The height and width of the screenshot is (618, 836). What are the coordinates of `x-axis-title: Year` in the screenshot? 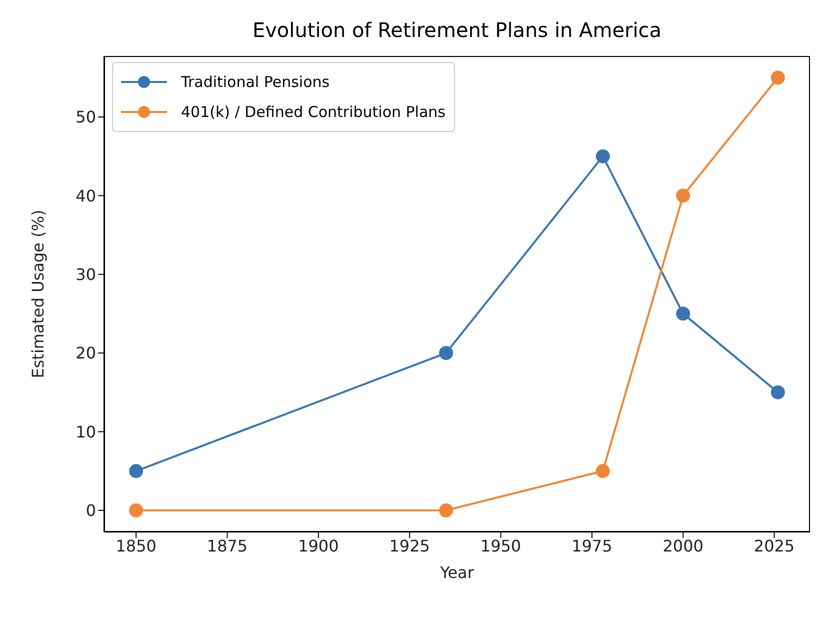 It's located at (456, 572).